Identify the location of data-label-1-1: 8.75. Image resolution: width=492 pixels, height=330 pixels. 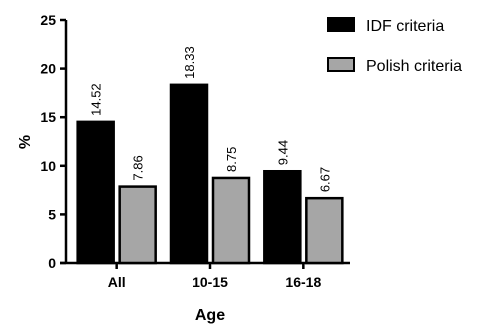
(231, 159).